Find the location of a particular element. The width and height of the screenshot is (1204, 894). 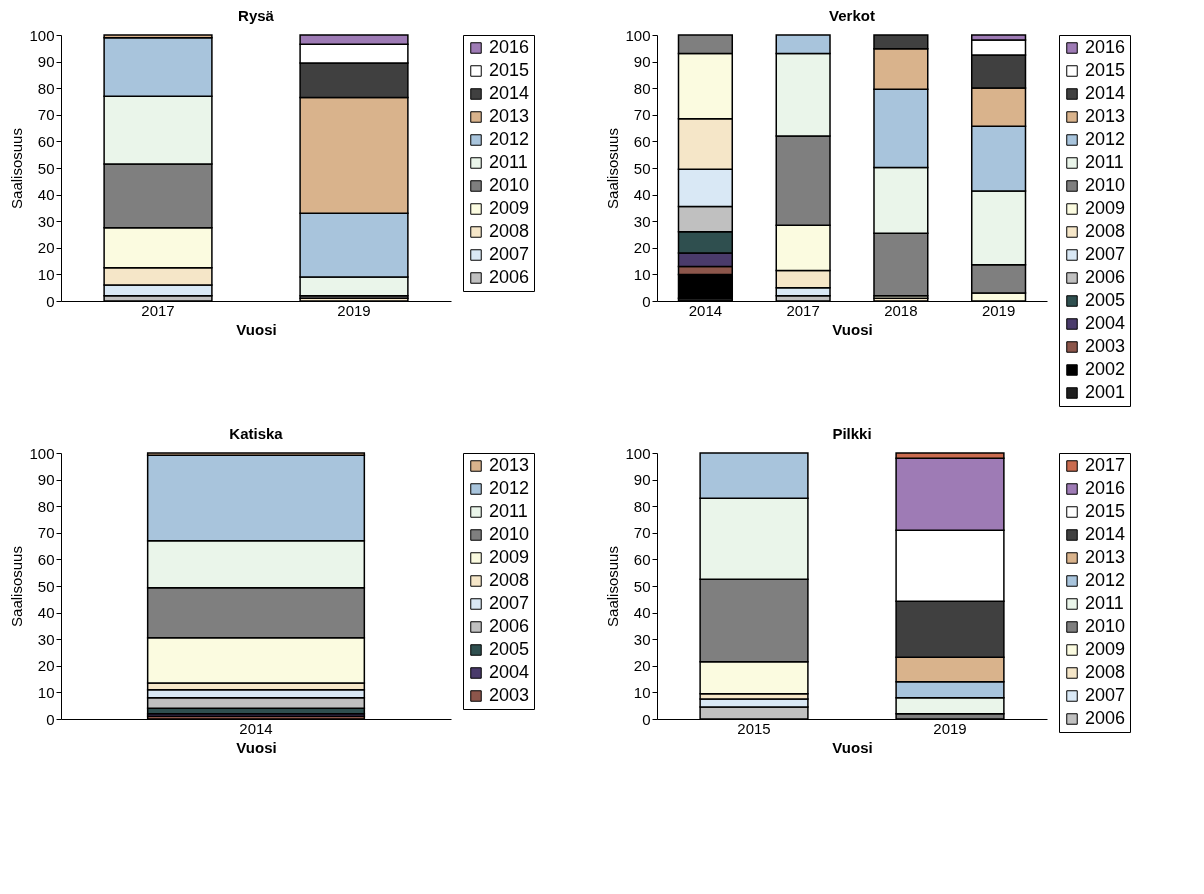

x-tick-label: 2014 is located at coordinates (256, 728).